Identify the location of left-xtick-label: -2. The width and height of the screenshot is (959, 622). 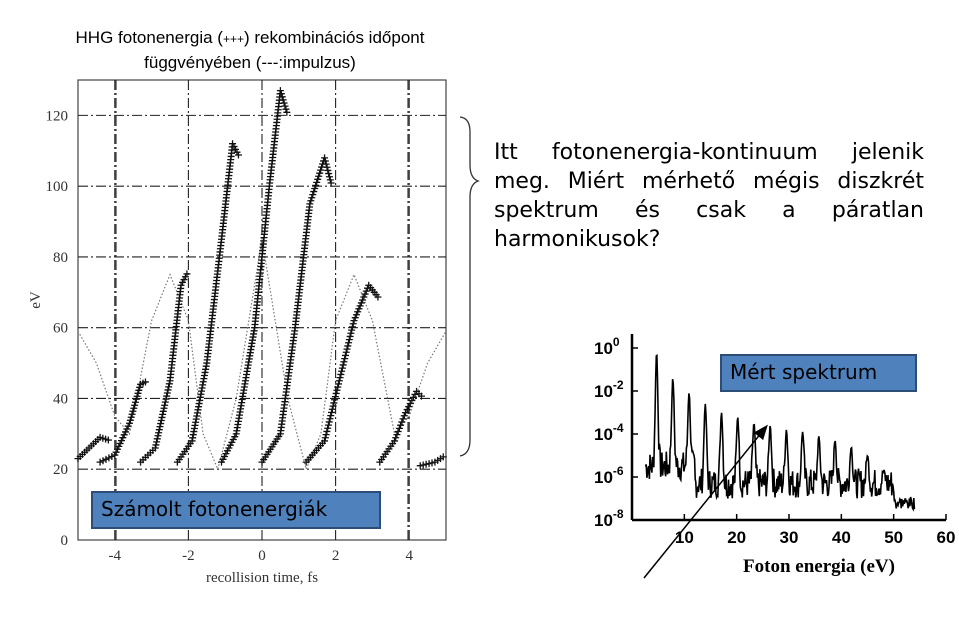
(188, 556).